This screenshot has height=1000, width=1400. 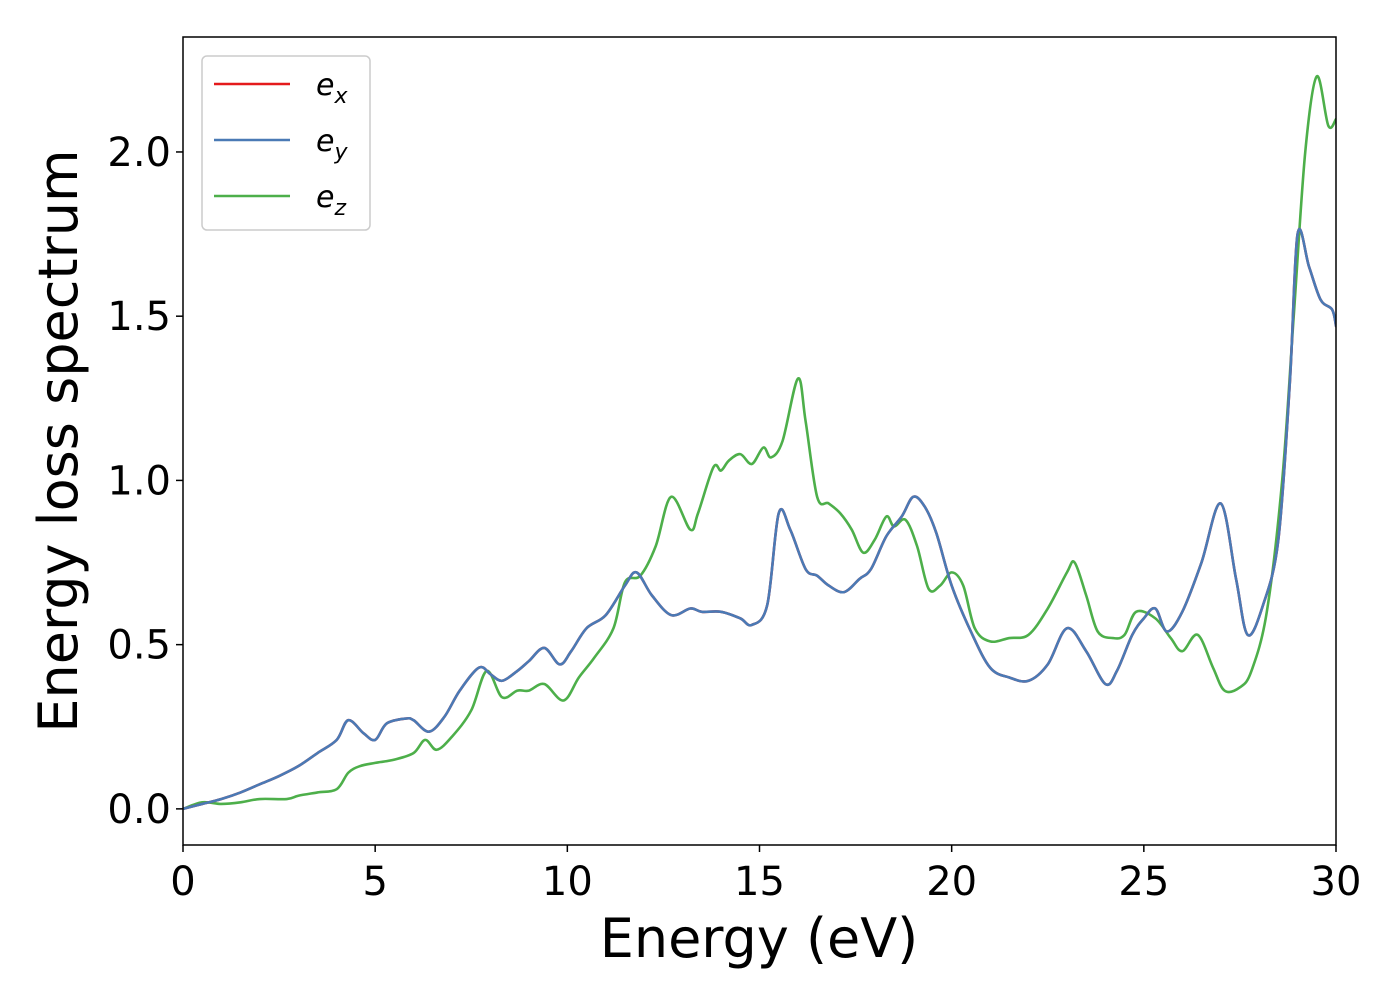 I want to click on legend: ex ey ez, so click(x=286, y=143).